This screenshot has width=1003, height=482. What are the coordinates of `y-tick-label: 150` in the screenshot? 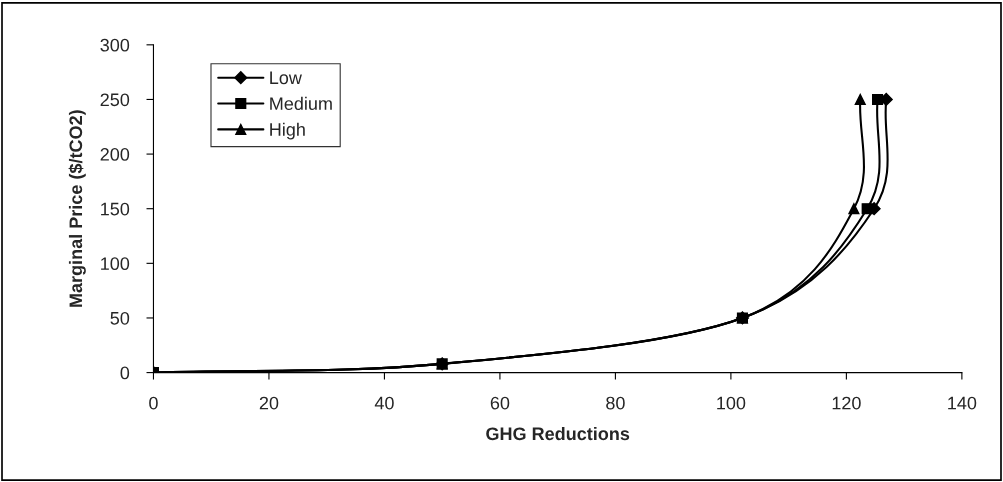 It's located at (115, 209).